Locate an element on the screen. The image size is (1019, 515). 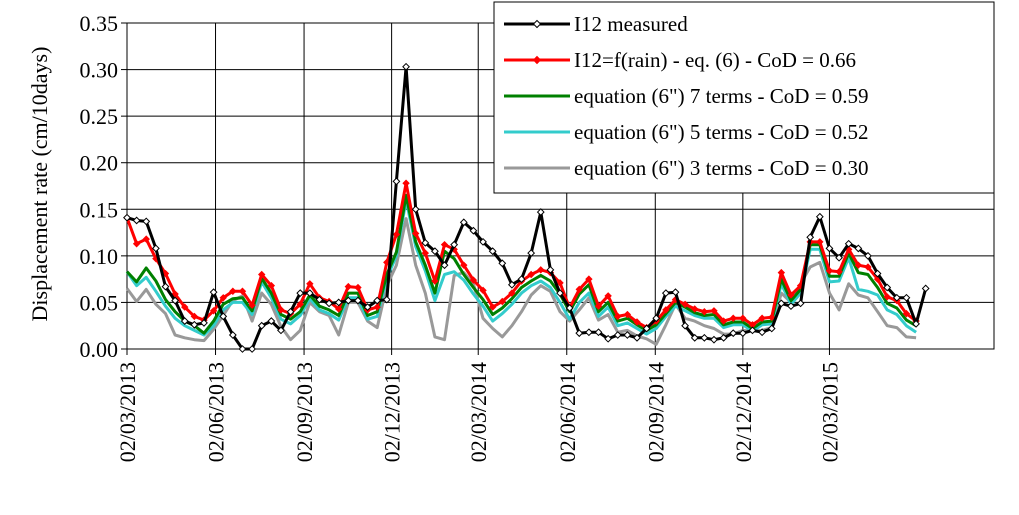
legend-label: equation (6") 3 terms - CoD = 0.30 is located at coordinates (721, 168).